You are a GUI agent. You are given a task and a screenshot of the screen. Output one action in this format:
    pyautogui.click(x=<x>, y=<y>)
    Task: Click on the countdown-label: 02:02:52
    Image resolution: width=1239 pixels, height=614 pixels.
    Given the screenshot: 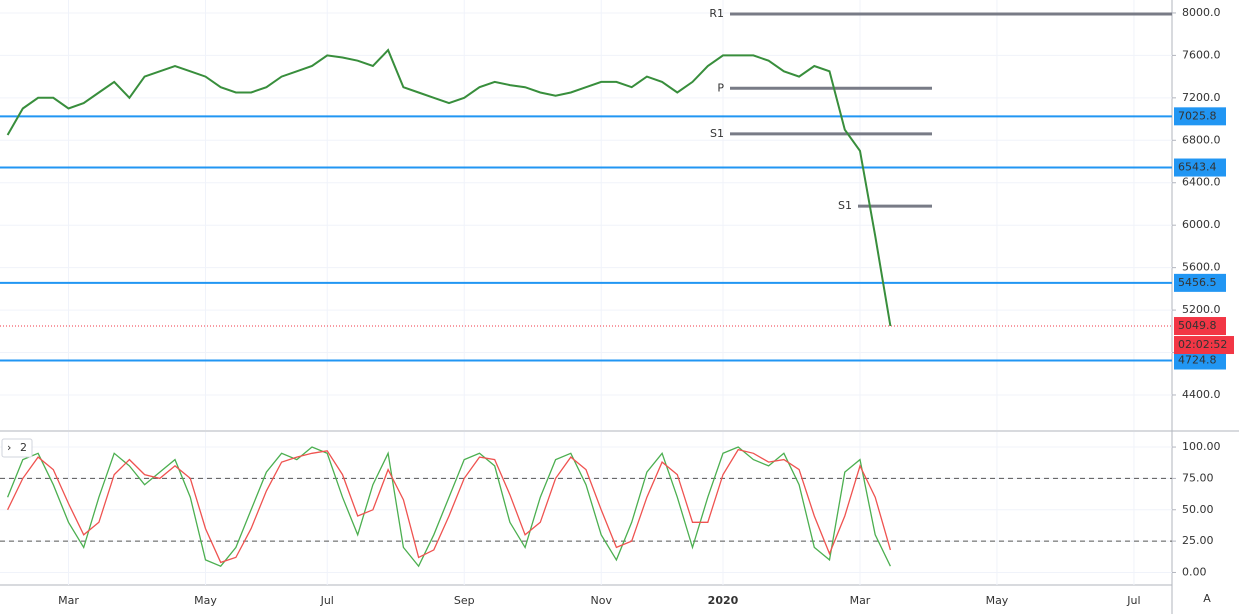 What is the action you would take?
    pyautogui.click(x=1202, y=344)
    